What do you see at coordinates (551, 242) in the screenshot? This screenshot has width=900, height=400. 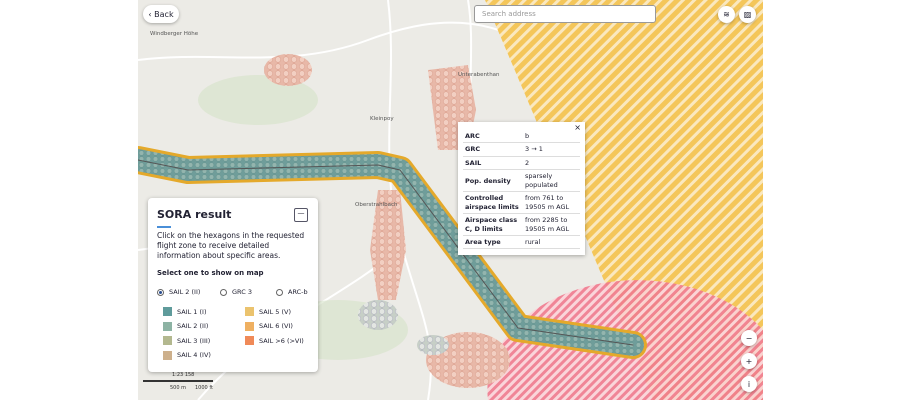 I see `info-value: rural` at bounding box center [551, 242].